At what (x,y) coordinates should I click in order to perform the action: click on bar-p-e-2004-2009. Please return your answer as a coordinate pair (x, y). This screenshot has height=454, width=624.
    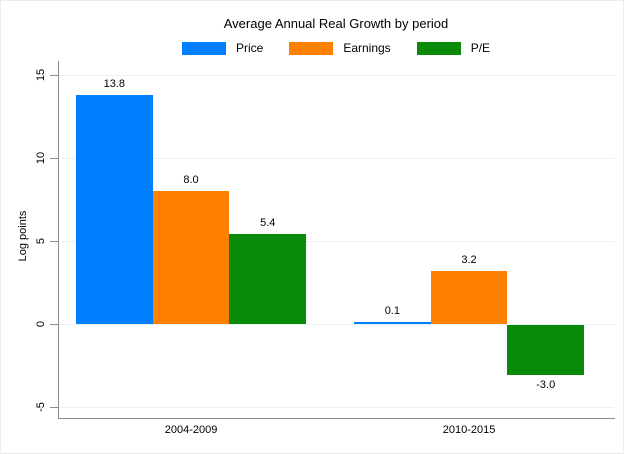
    Looking at the image, I should click on (268, 279).